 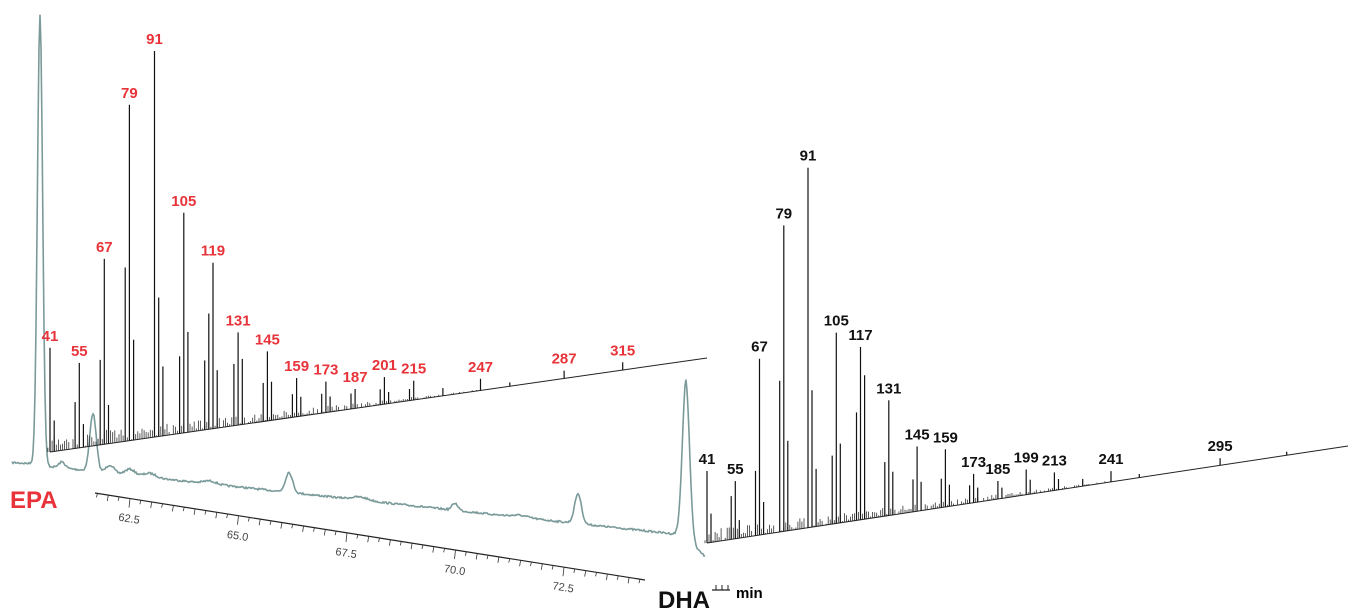 I want to click on time-axis-ticks, so click(x=368, y=538).